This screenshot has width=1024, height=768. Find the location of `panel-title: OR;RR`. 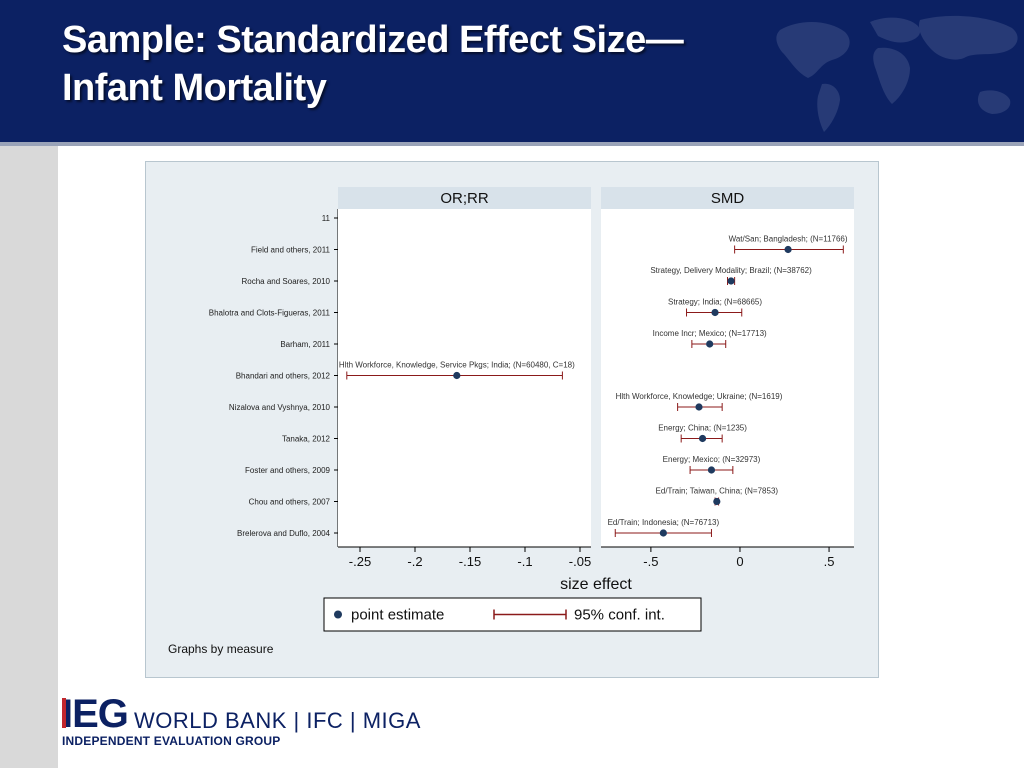

panel-title: OR;RR is located at coordinates (464, 198).